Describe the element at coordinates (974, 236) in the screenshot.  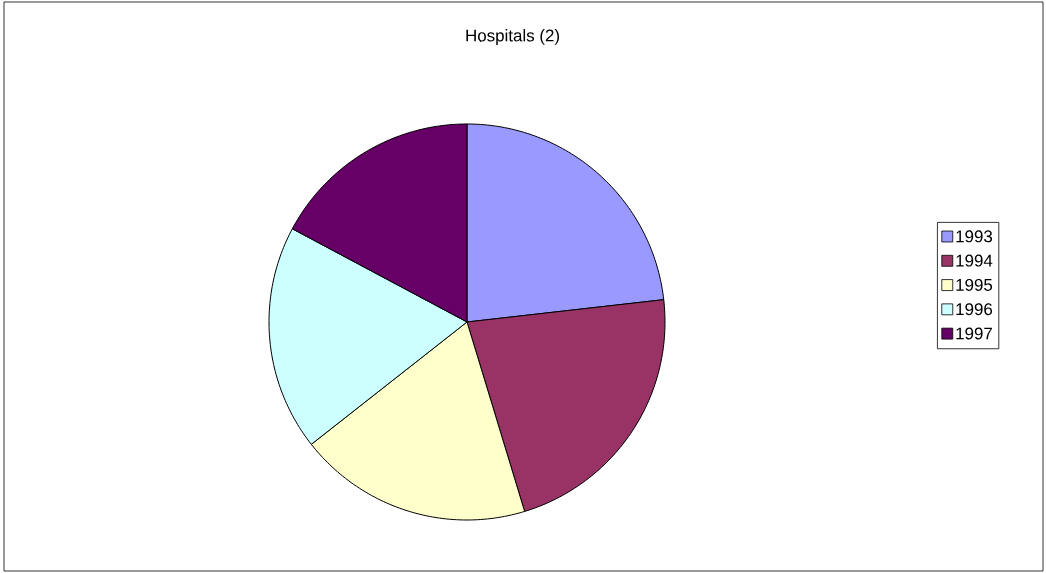
I see `legend-label: 1993` at that location.